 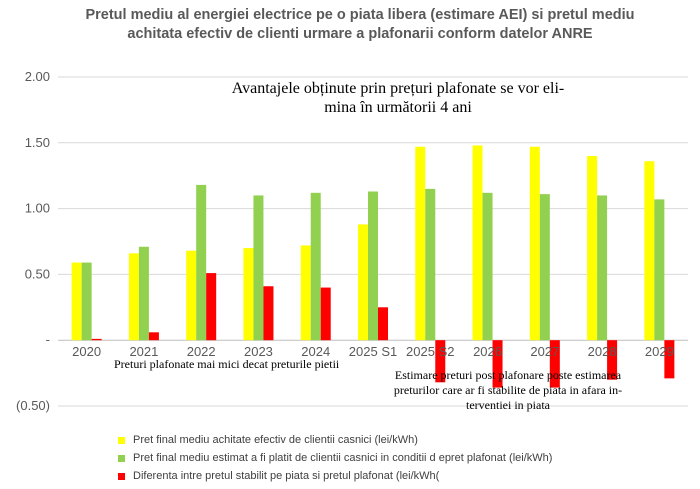 What do you see at coordinates (96, 339) in the screenshot?
I see `bar-difference-2020` at bounding box center [96, 339].